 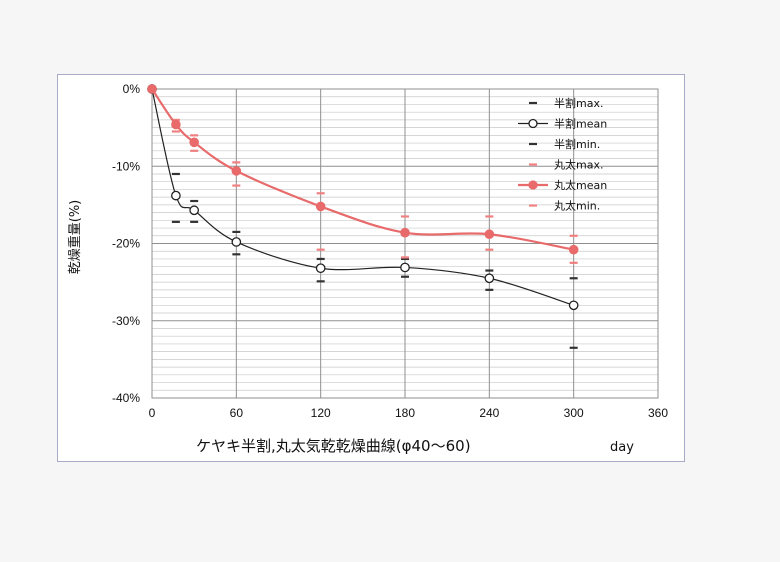 What do you see at coordinates (126, 321) in the screenshot?
I see `y-tick-label: -30%` at bounding box center [126, 321].